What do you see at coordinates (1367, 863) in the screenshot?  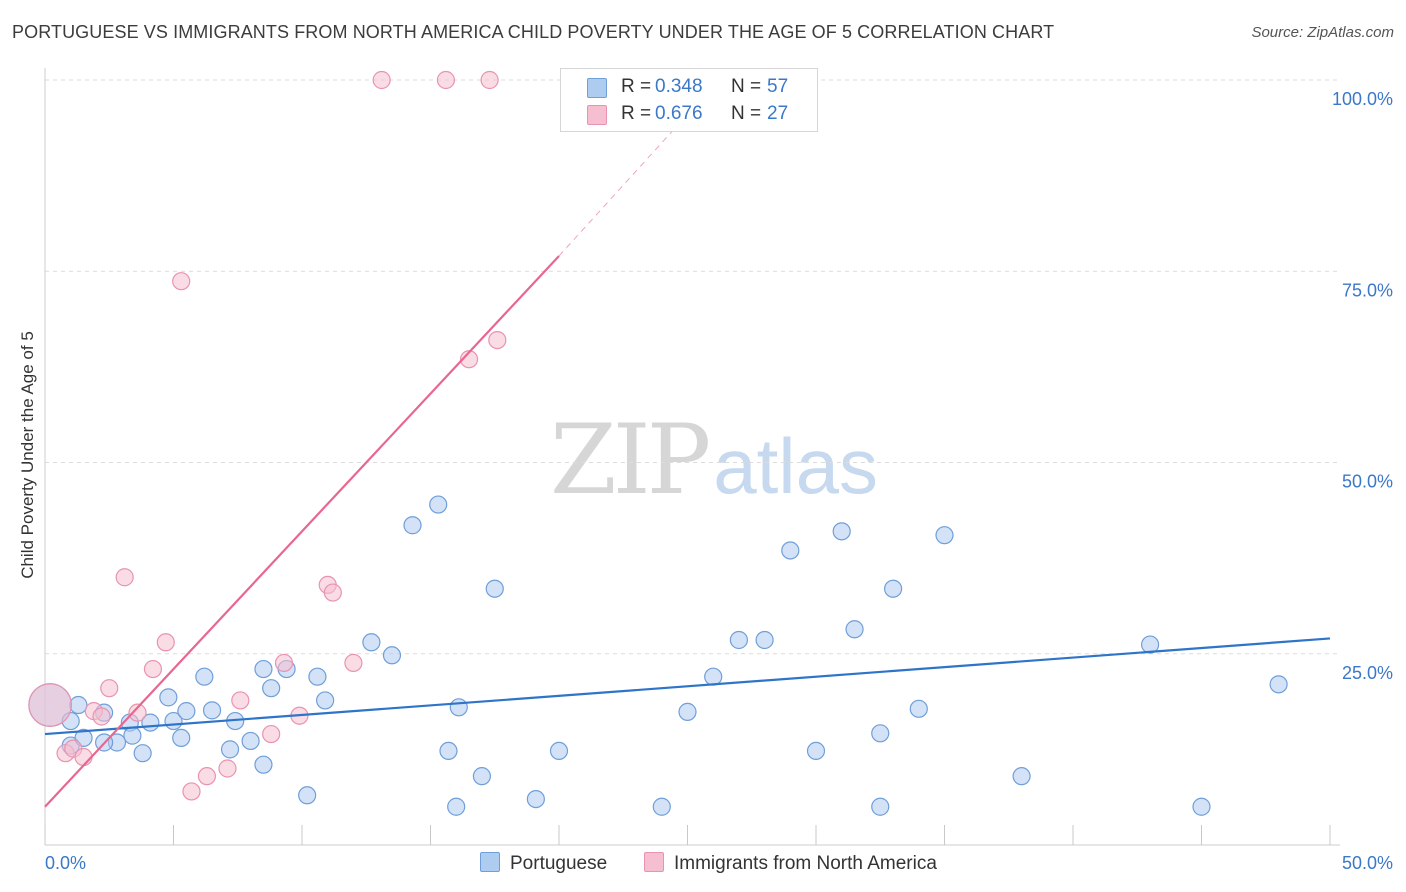 I see `x-tick-label: 50.0%` at bounding box center [1367, 863].